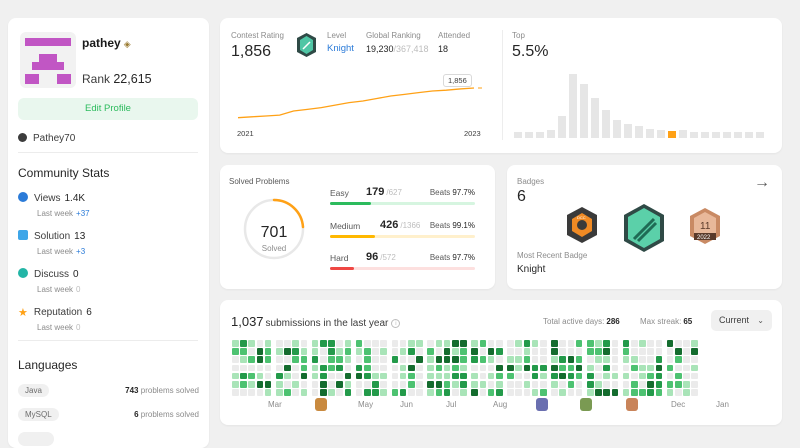 The width and height of the screenshot is (800, 448). I want to click on edit-profile-button: Edit Profile, so click(108, 109).